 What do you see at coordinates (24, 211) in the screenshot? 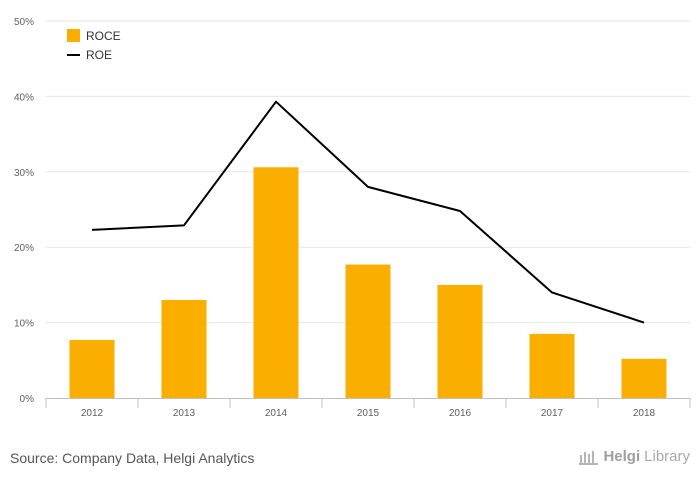
I see `y-axis-tick-labels: 0% 10% 20% 30% 40% 50%` at bounding box center [24, 211].